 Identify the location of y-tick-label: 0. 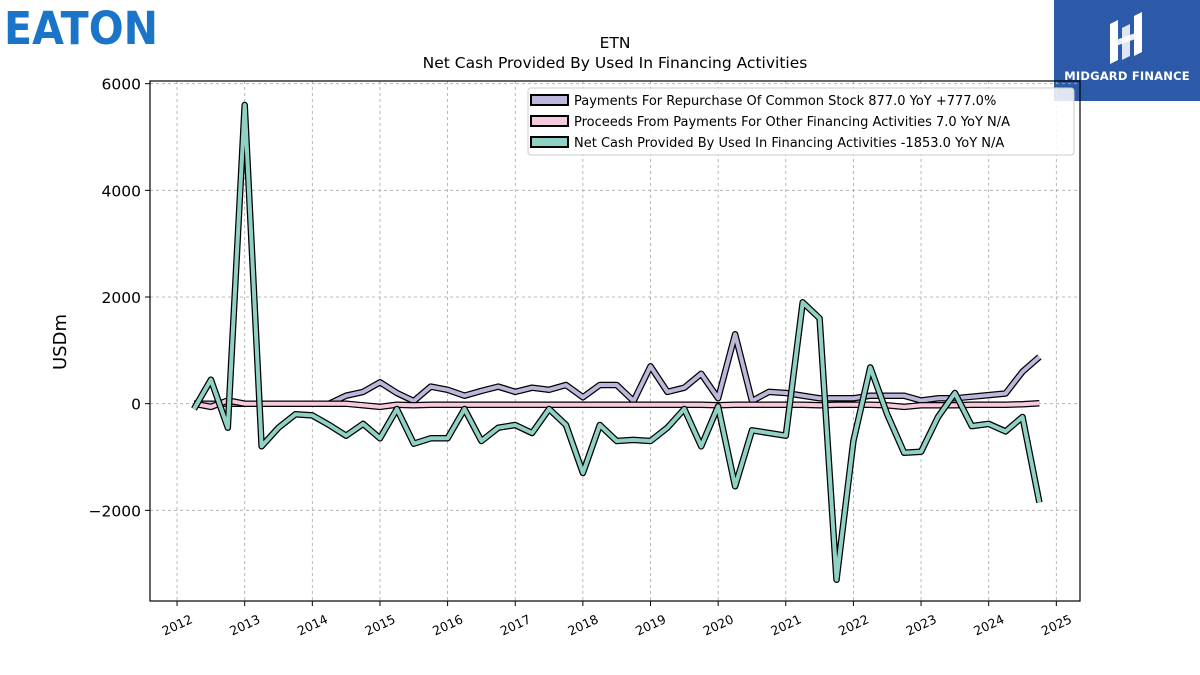
(136, 405).